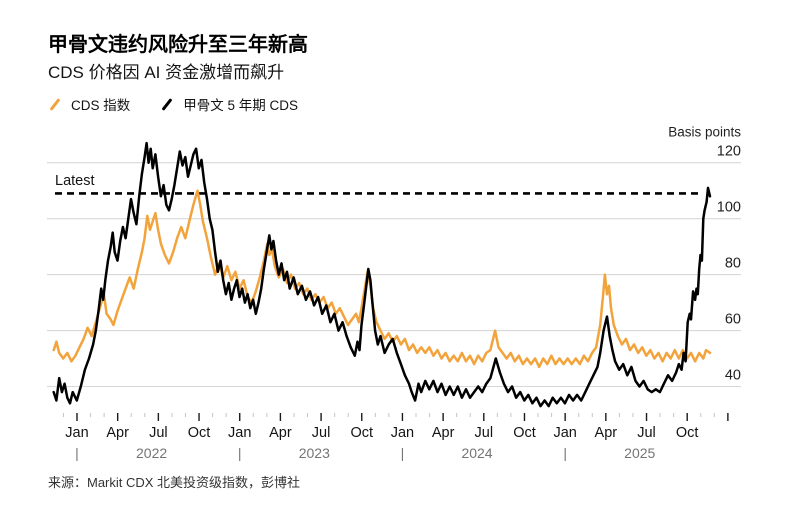  What do you see at coordinates (476, 453) in the screenshot?
I see `year-label-2024: 2024` at bounding box center [476, 453].